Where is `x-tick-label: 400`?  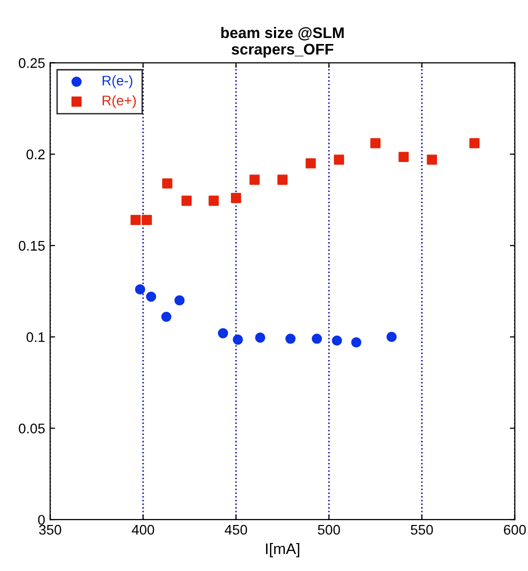
x-tick-label: 400 is located at coordinates (143, 529).